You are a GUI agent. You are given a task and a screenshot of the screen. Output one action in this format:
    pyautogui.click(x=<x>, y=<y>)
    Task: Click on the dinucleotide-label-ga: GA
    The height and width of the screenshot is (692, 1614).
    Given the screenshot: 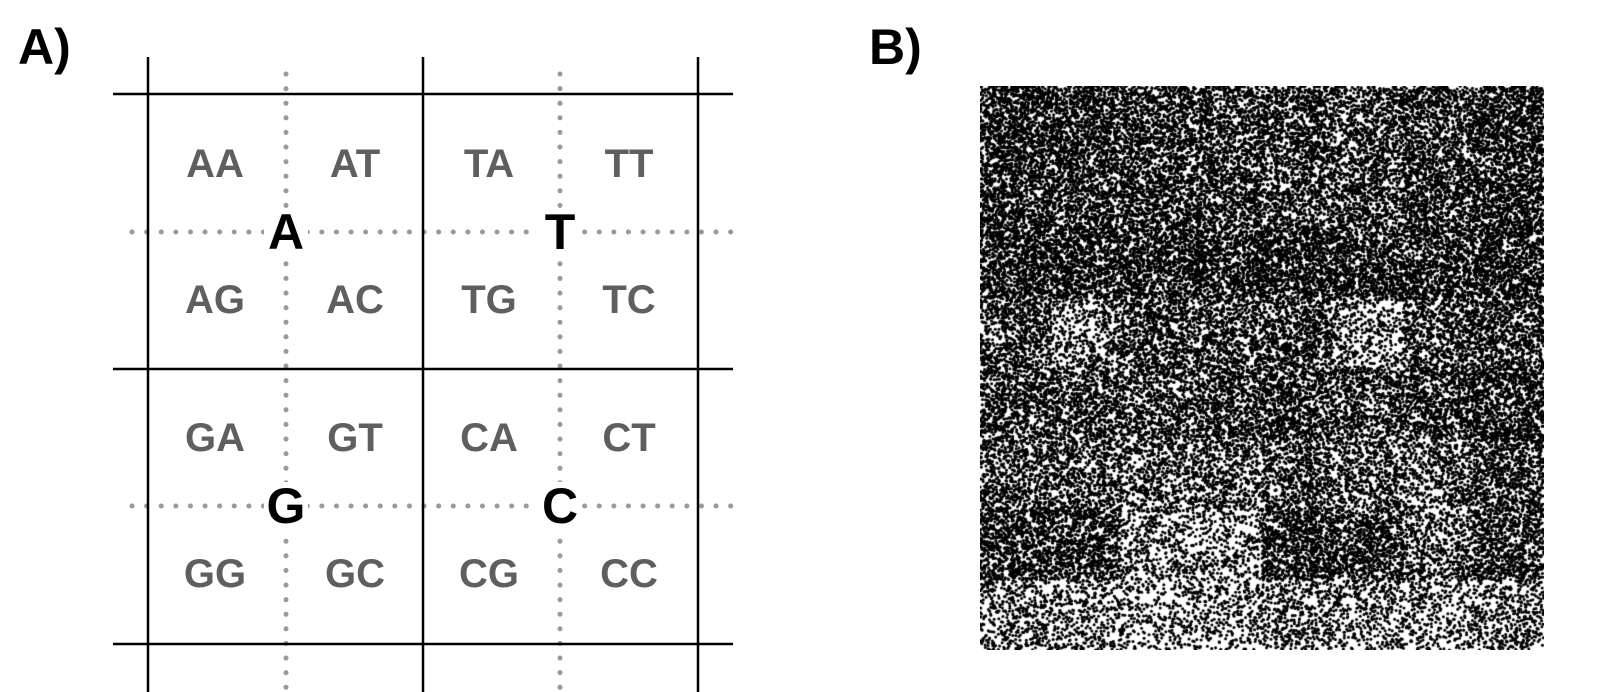 What is the action you would take?
    pyautogui.click(x=215, y=438)
    